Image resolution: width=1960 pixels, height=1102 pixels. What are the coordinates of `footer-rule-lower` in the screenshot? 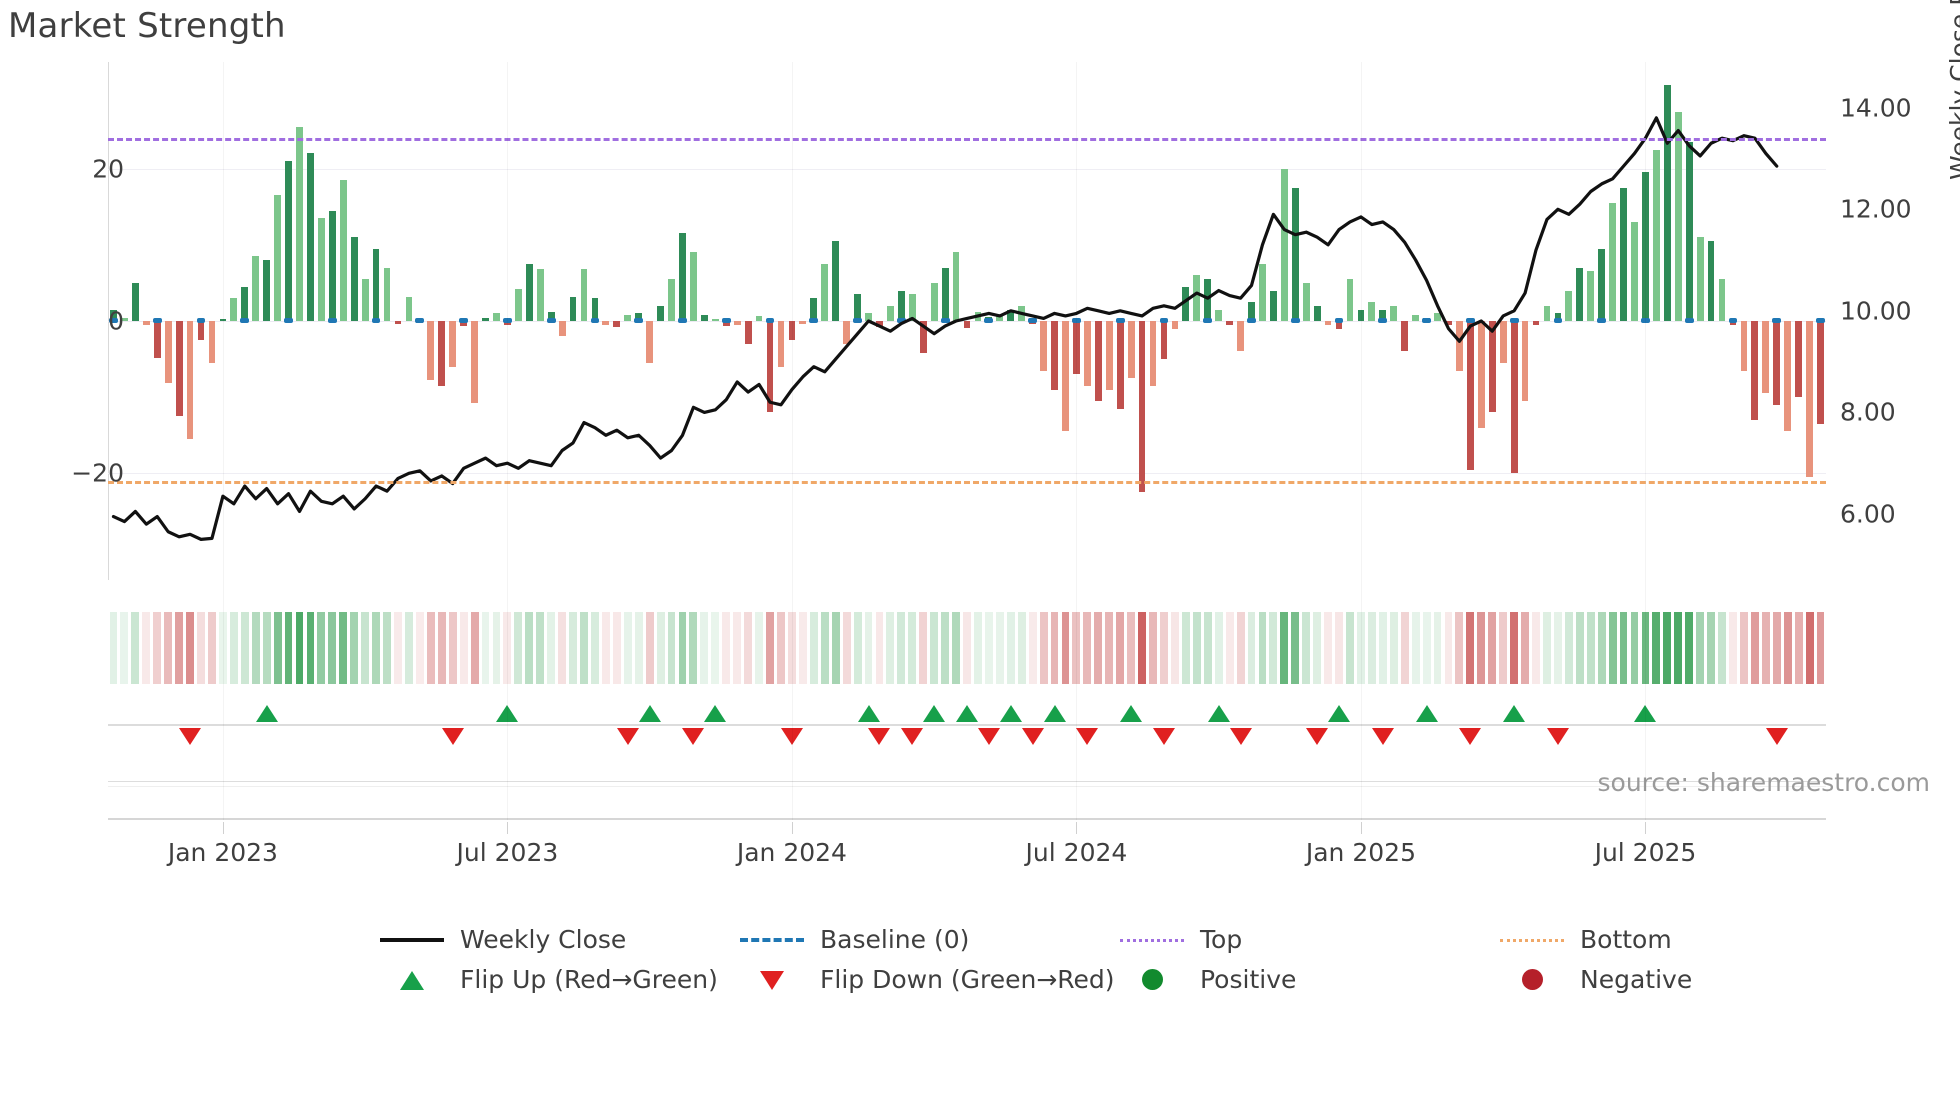 It's located at (967, 786).